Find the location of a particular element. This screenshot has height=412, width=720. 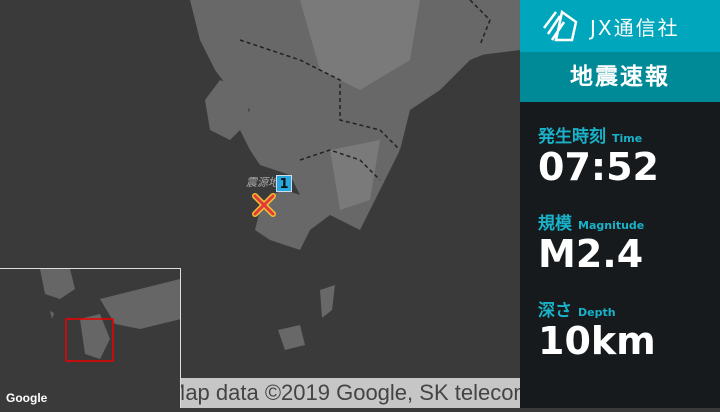

magnitude-label: 規模 Magnitude is located at coordinates (591, 224).